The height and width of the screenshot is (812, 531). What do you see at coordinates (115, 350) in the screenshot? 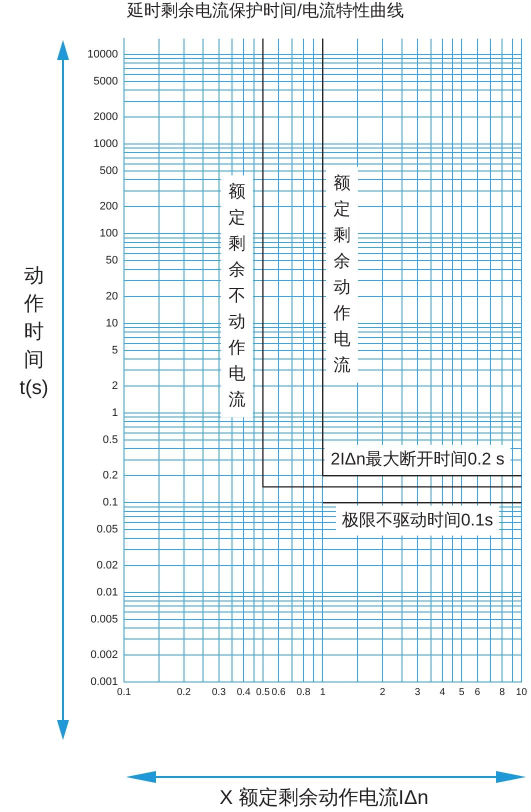
I see `y-tick-label: 5` at bounding box center [115, 350].